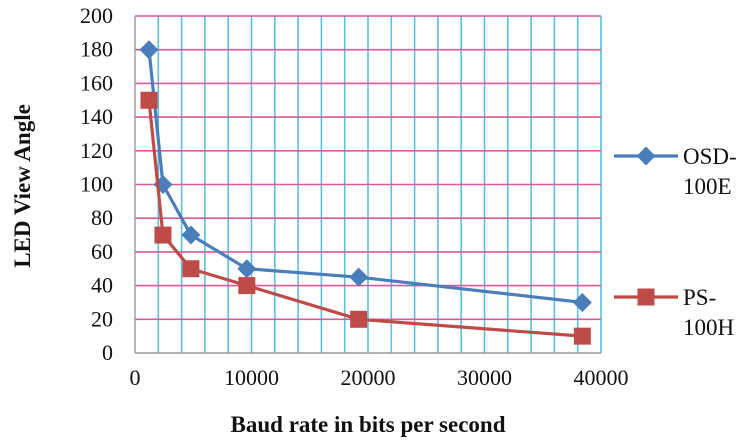  I want to click on x-axis-title: Baud rate in bits per second, so click(368, 424).